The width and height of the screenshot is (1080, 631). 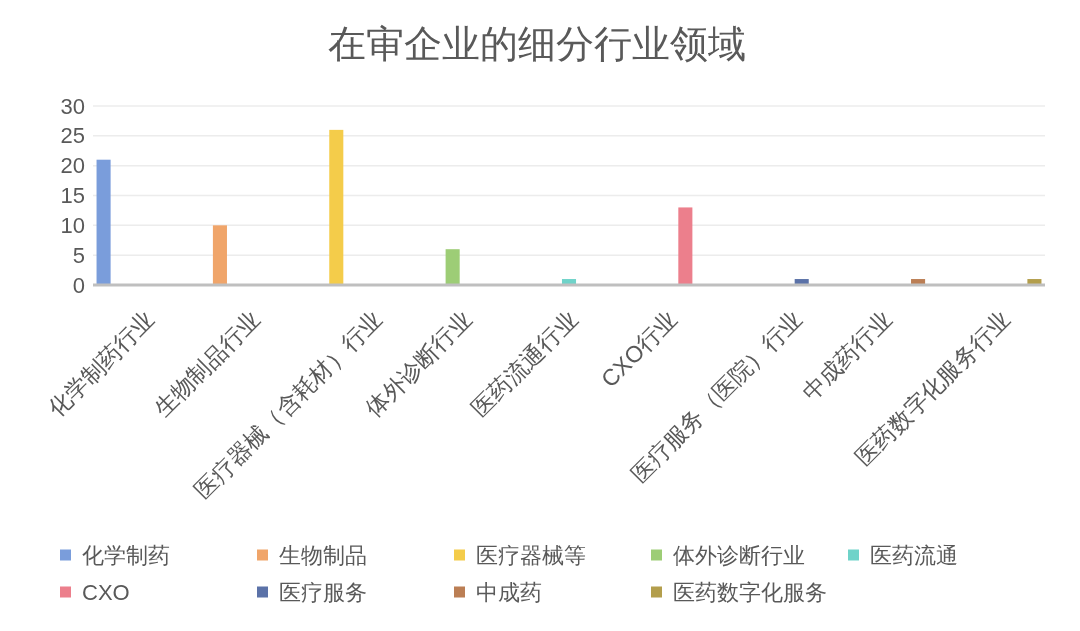 I want to click on legend-label: 医药流通, so click(x=914, y=555).